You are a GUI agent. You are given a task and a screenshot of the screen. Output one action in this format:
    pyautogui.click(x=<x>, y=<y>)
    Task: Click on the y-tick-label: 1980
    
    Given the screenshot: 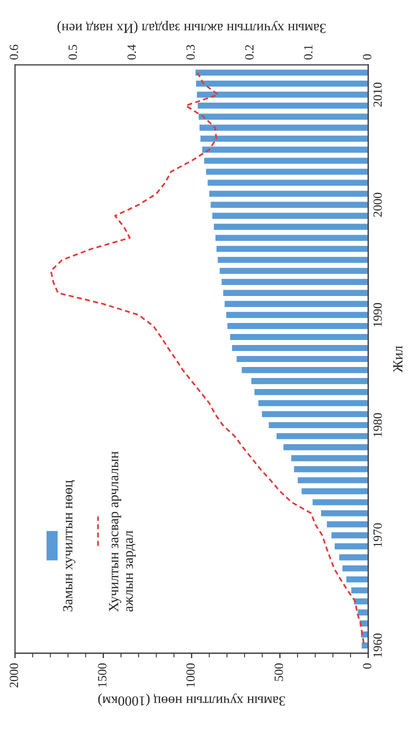 What is the action you would take?
    pyautogui.click(x=377, y=425)
    